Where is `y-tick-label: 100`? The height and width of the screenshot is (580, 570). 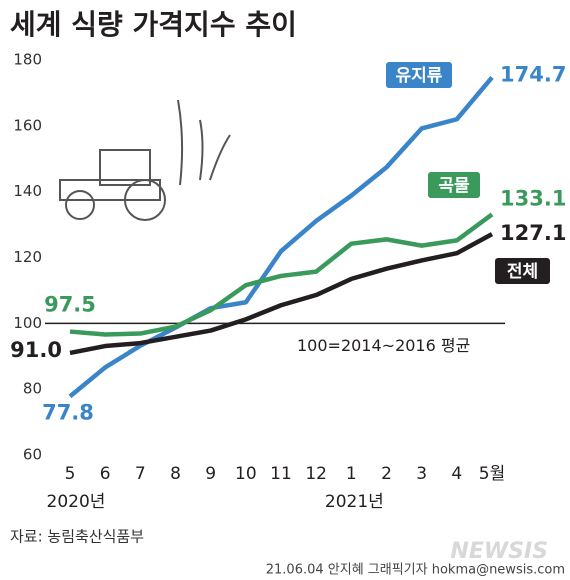 y-tick-label: 100 is located at coordinates (27, 323).